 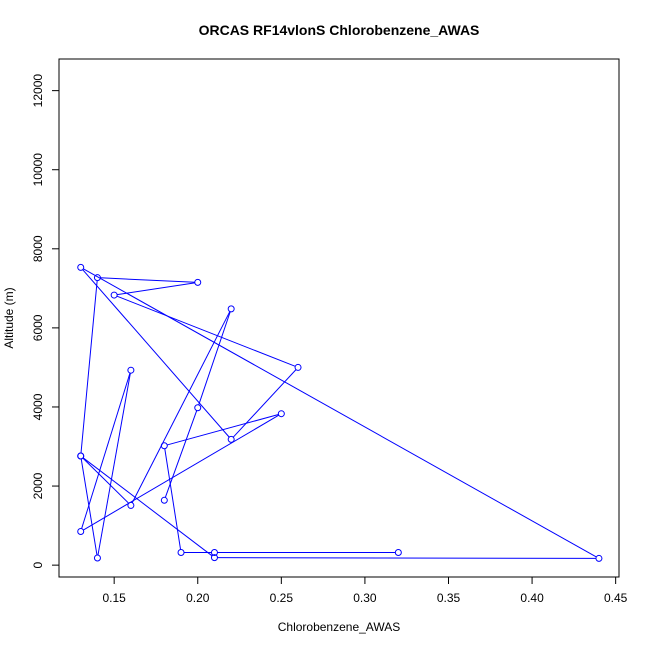 What do you see at coordinates (38, 327) in the screenshot?
I see `y-tick-label: 6000` at bounding box center [38, 327].